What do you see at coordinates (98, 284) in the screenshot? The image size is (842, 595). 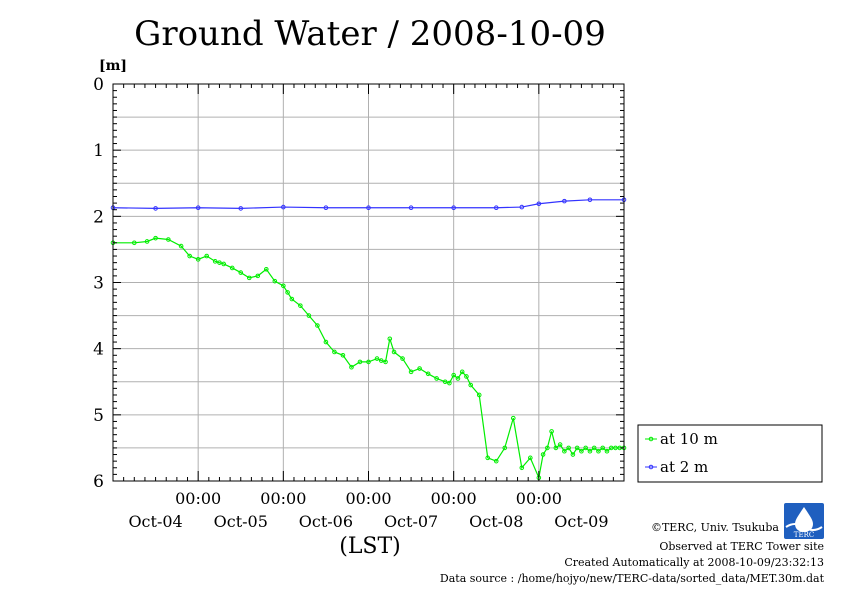 I see `y-tick-label: 3` at bounding box center [98, 284].